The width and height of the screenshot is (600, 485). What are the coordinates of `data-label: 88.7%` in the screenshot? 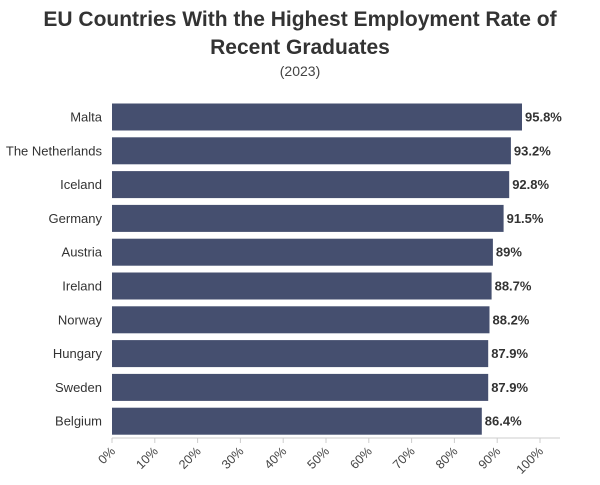 It's located at (513, 286).